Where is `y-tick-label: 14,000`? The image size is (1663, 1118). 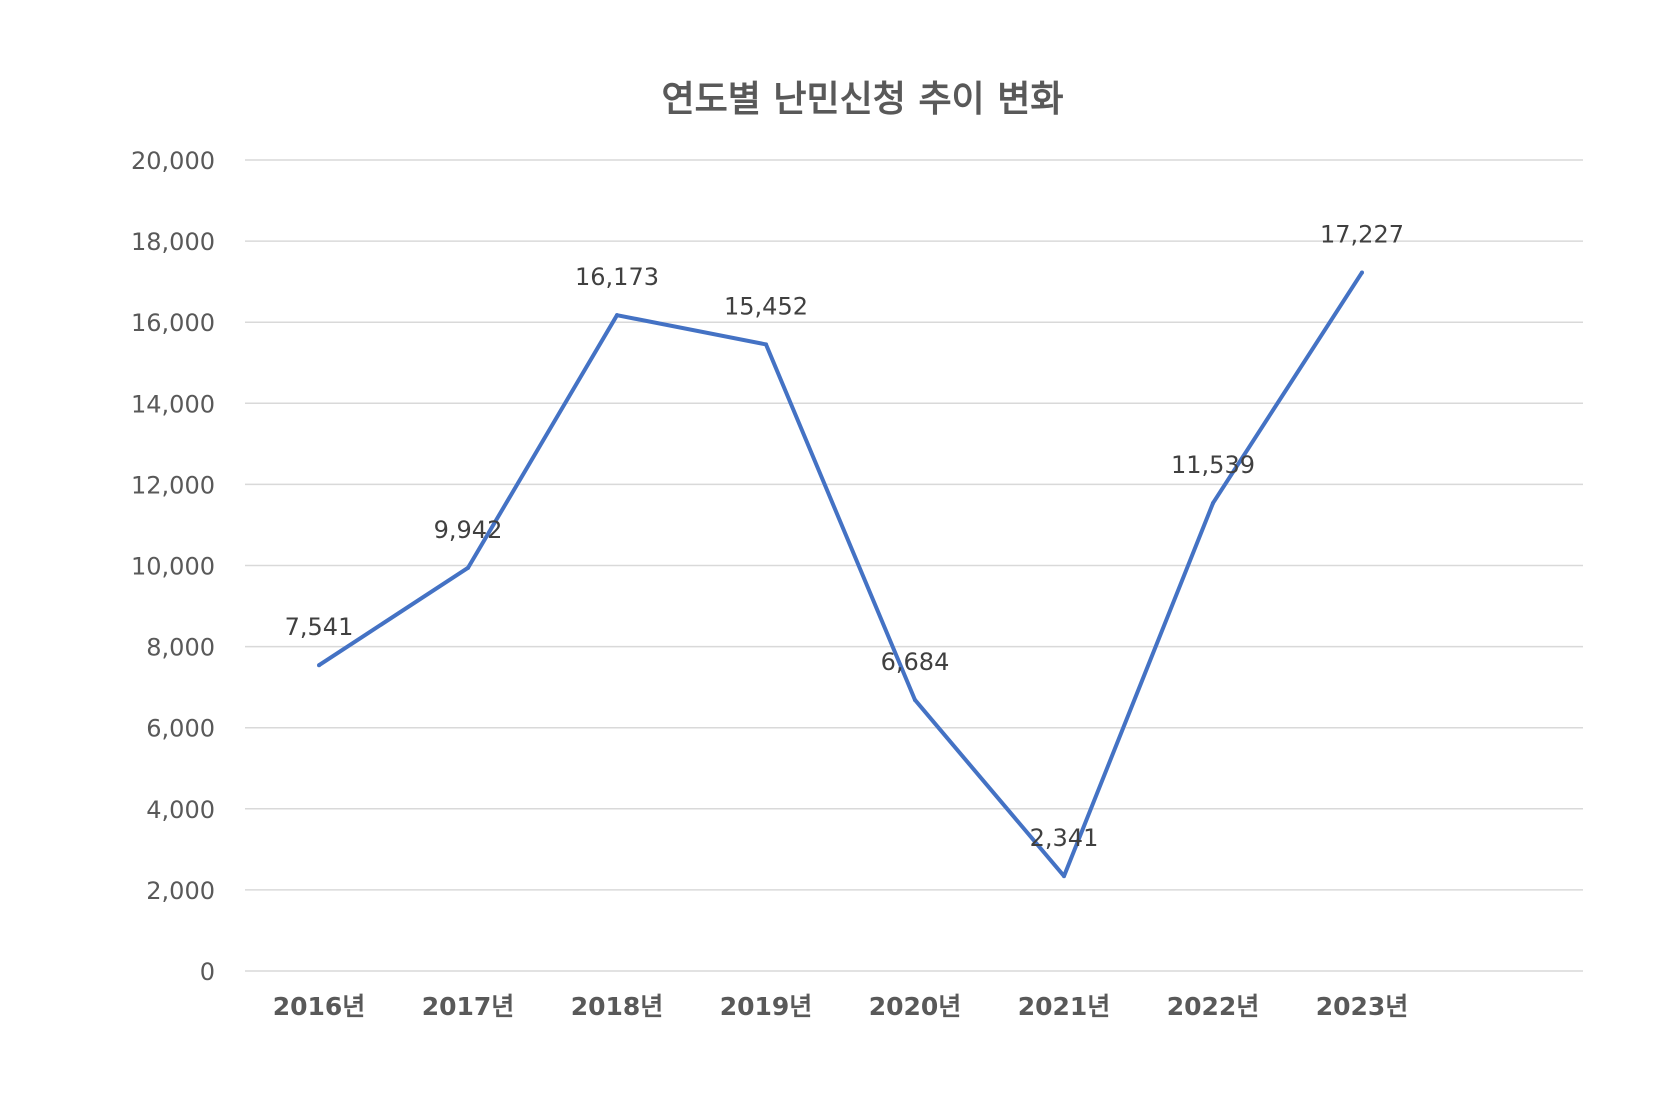 y-tick-label: 14,000 is located at coordinates (173, 404).